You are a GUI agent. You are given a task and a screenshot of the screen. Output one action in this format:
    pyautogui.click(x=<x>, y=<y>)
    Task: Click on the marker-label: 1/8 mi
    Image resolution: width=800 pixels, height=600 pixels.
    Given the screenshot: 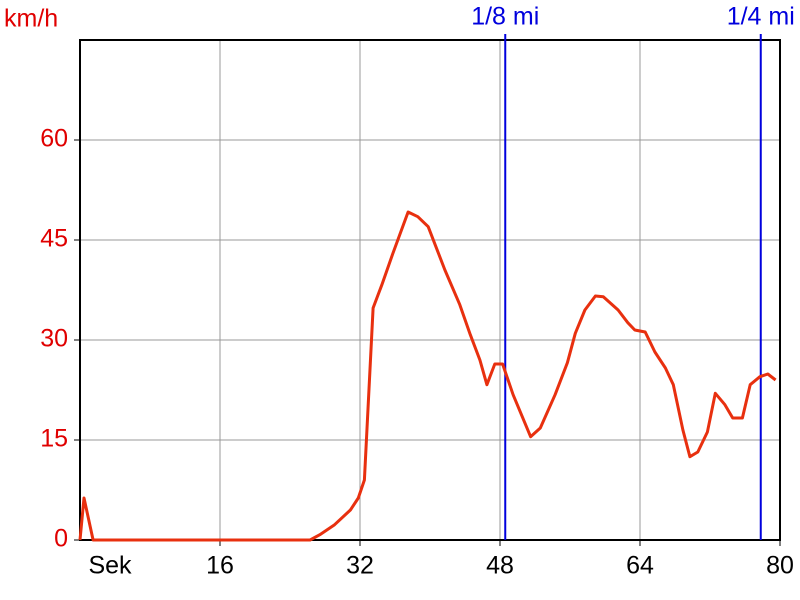 What is the action you would take?
    pyautogui.click(x=505, y=17)
    